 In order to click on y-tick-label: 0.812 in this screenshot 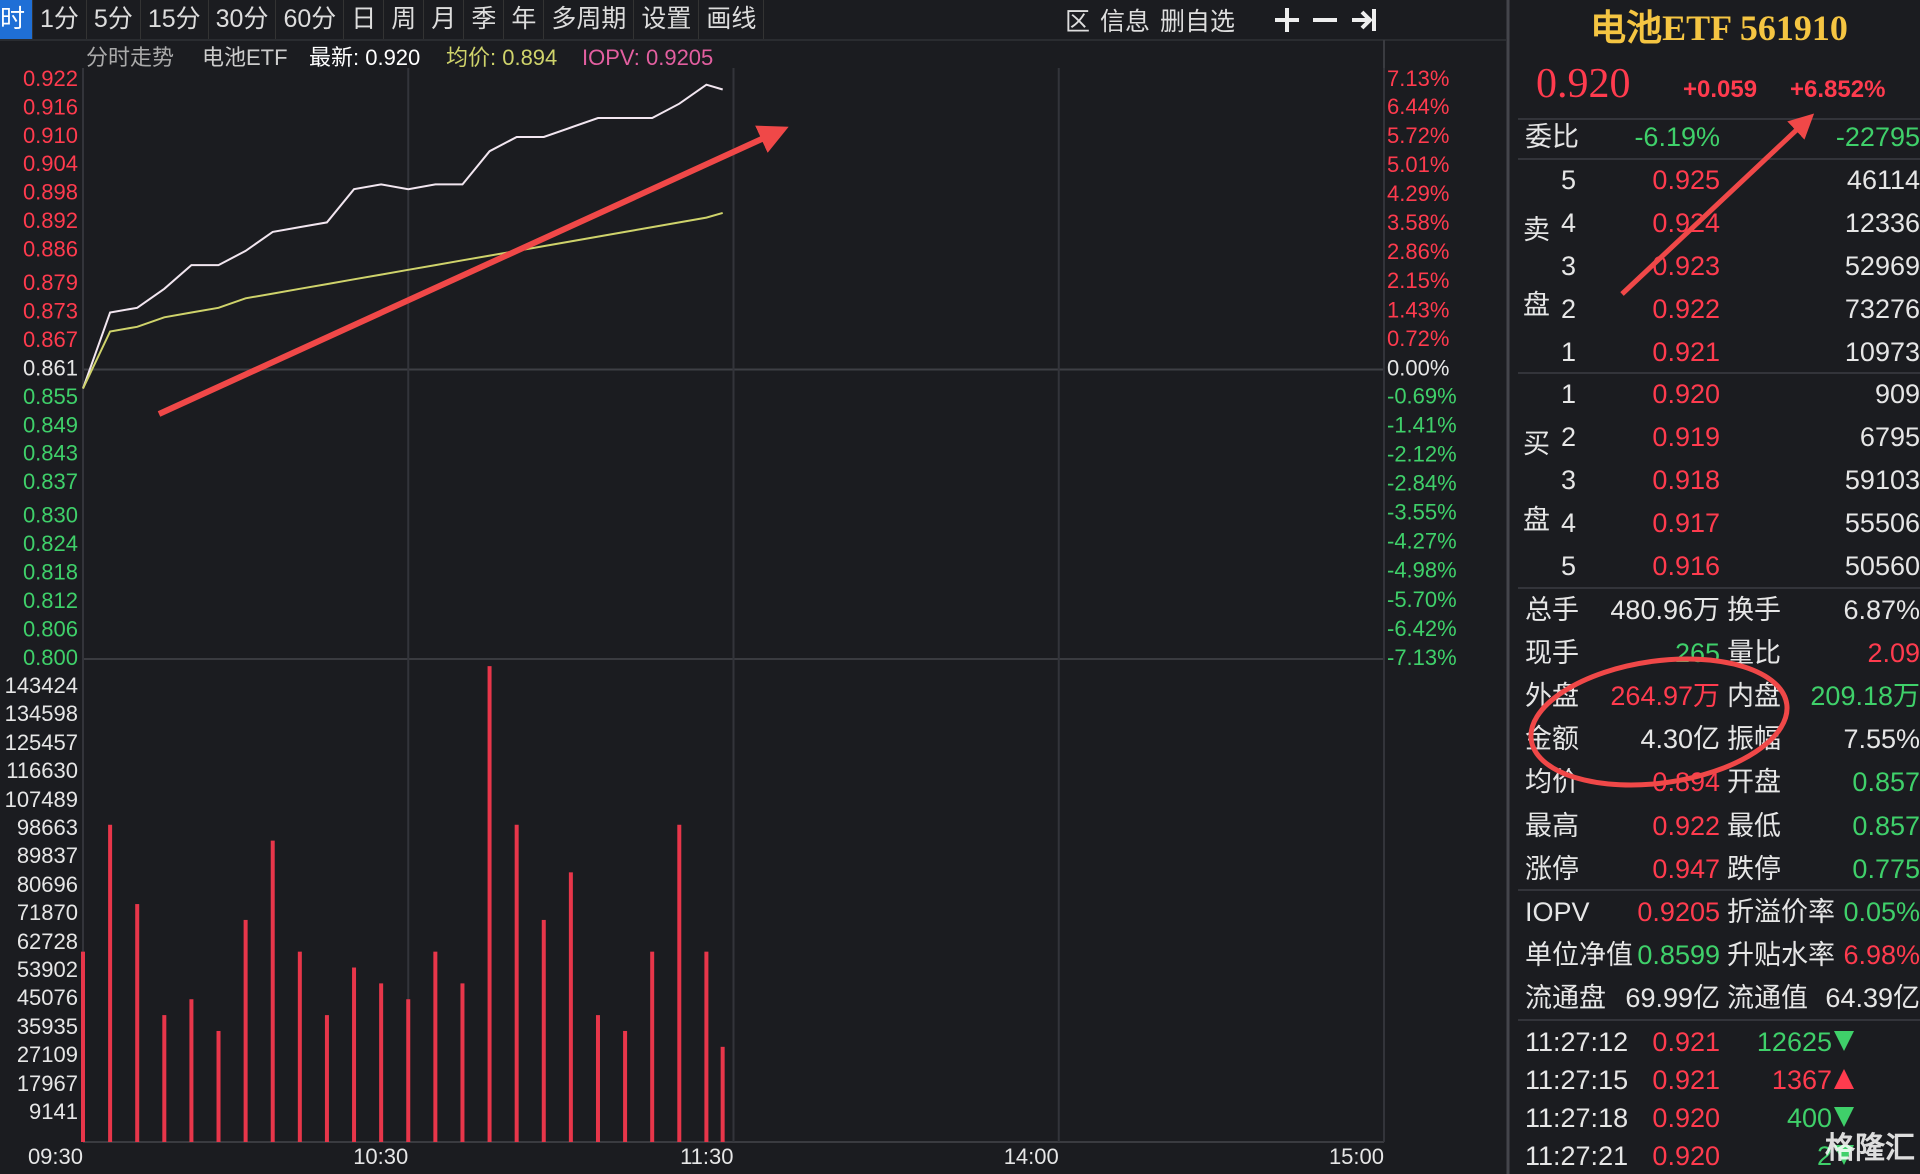, I will do `click(50, 600)`.